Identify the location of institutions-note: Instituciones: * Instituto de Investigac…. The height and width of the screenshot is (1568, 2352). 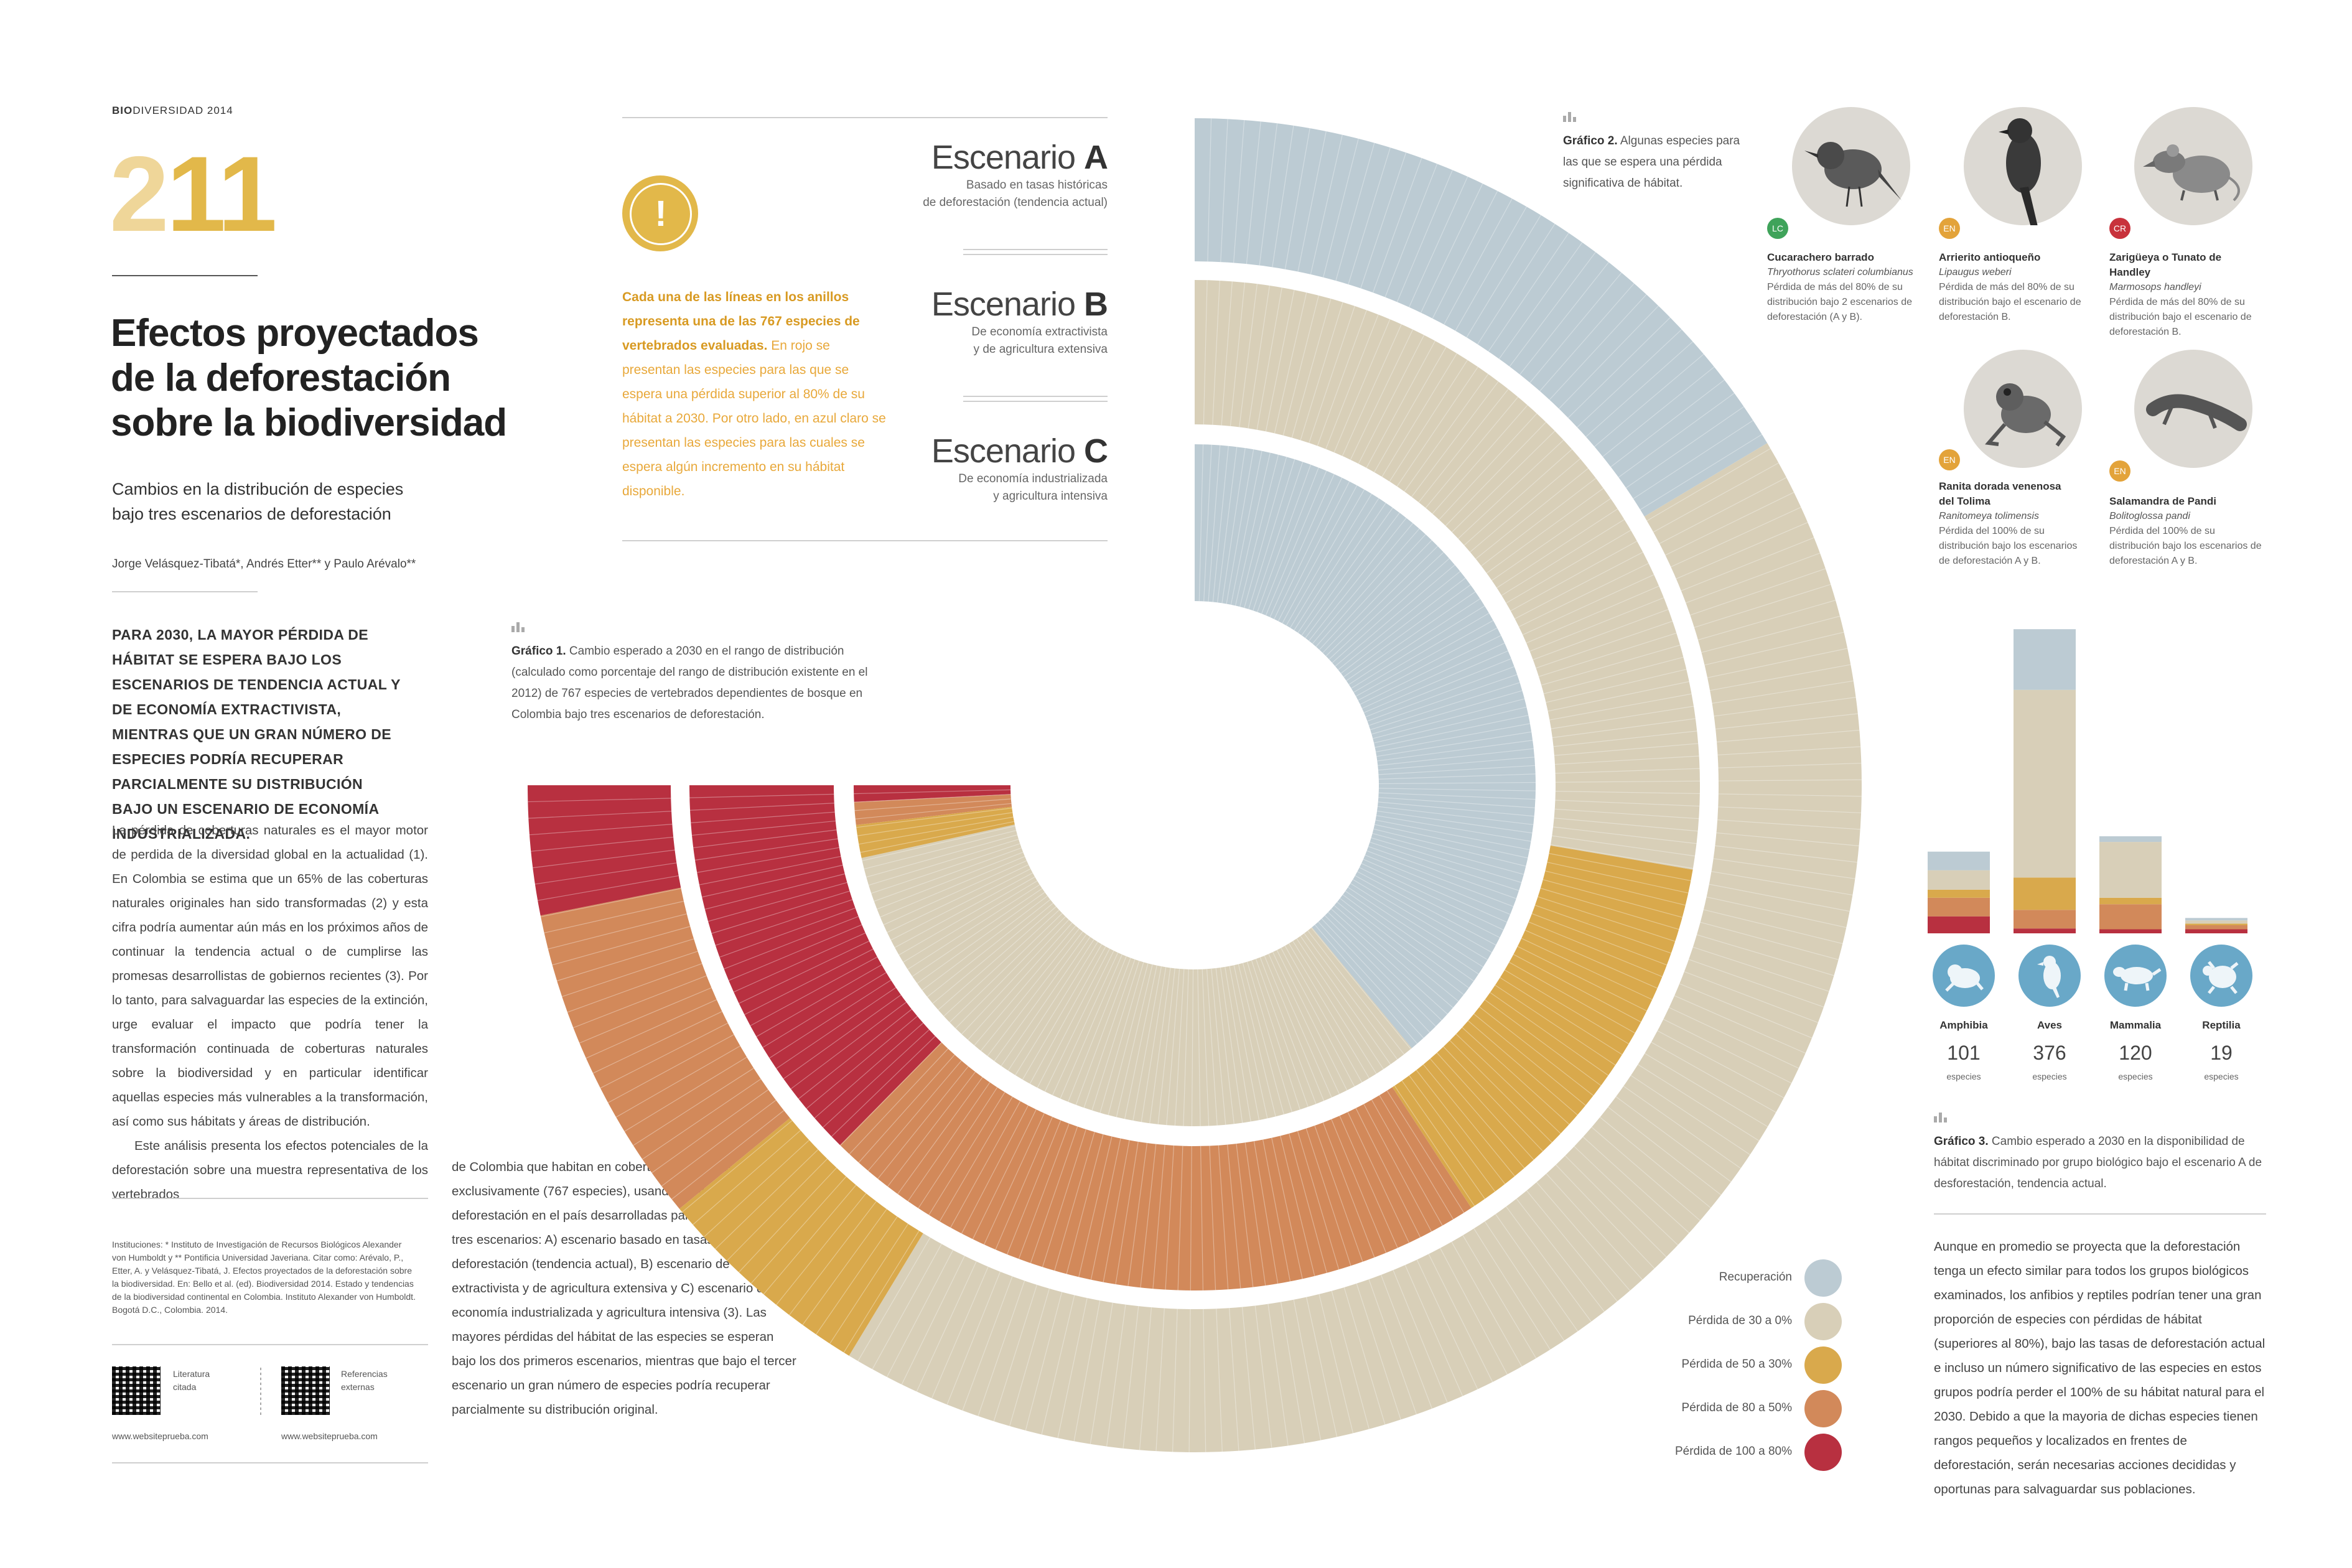
(264, 1277).